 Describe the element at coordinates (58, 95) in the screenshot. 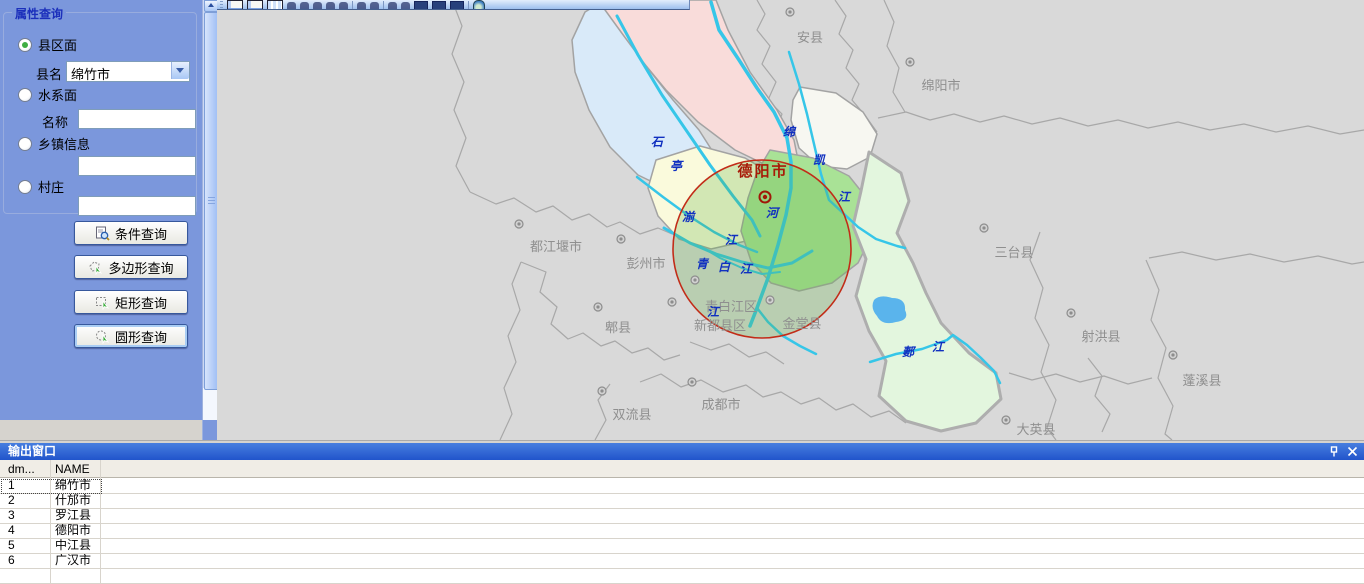

I see `water-system-radio-label: 水系面` at that location.